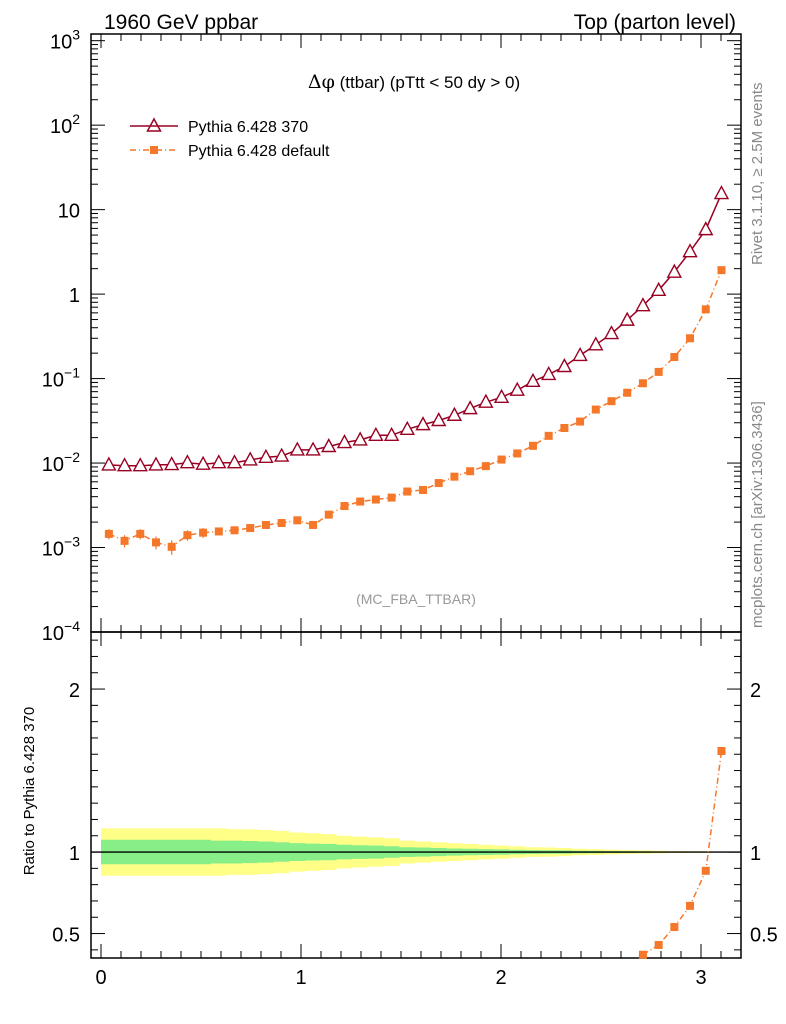 This screenshot has width=786, height=1024. I want to click on y-tick-exponent: 3, so click(76, 35).